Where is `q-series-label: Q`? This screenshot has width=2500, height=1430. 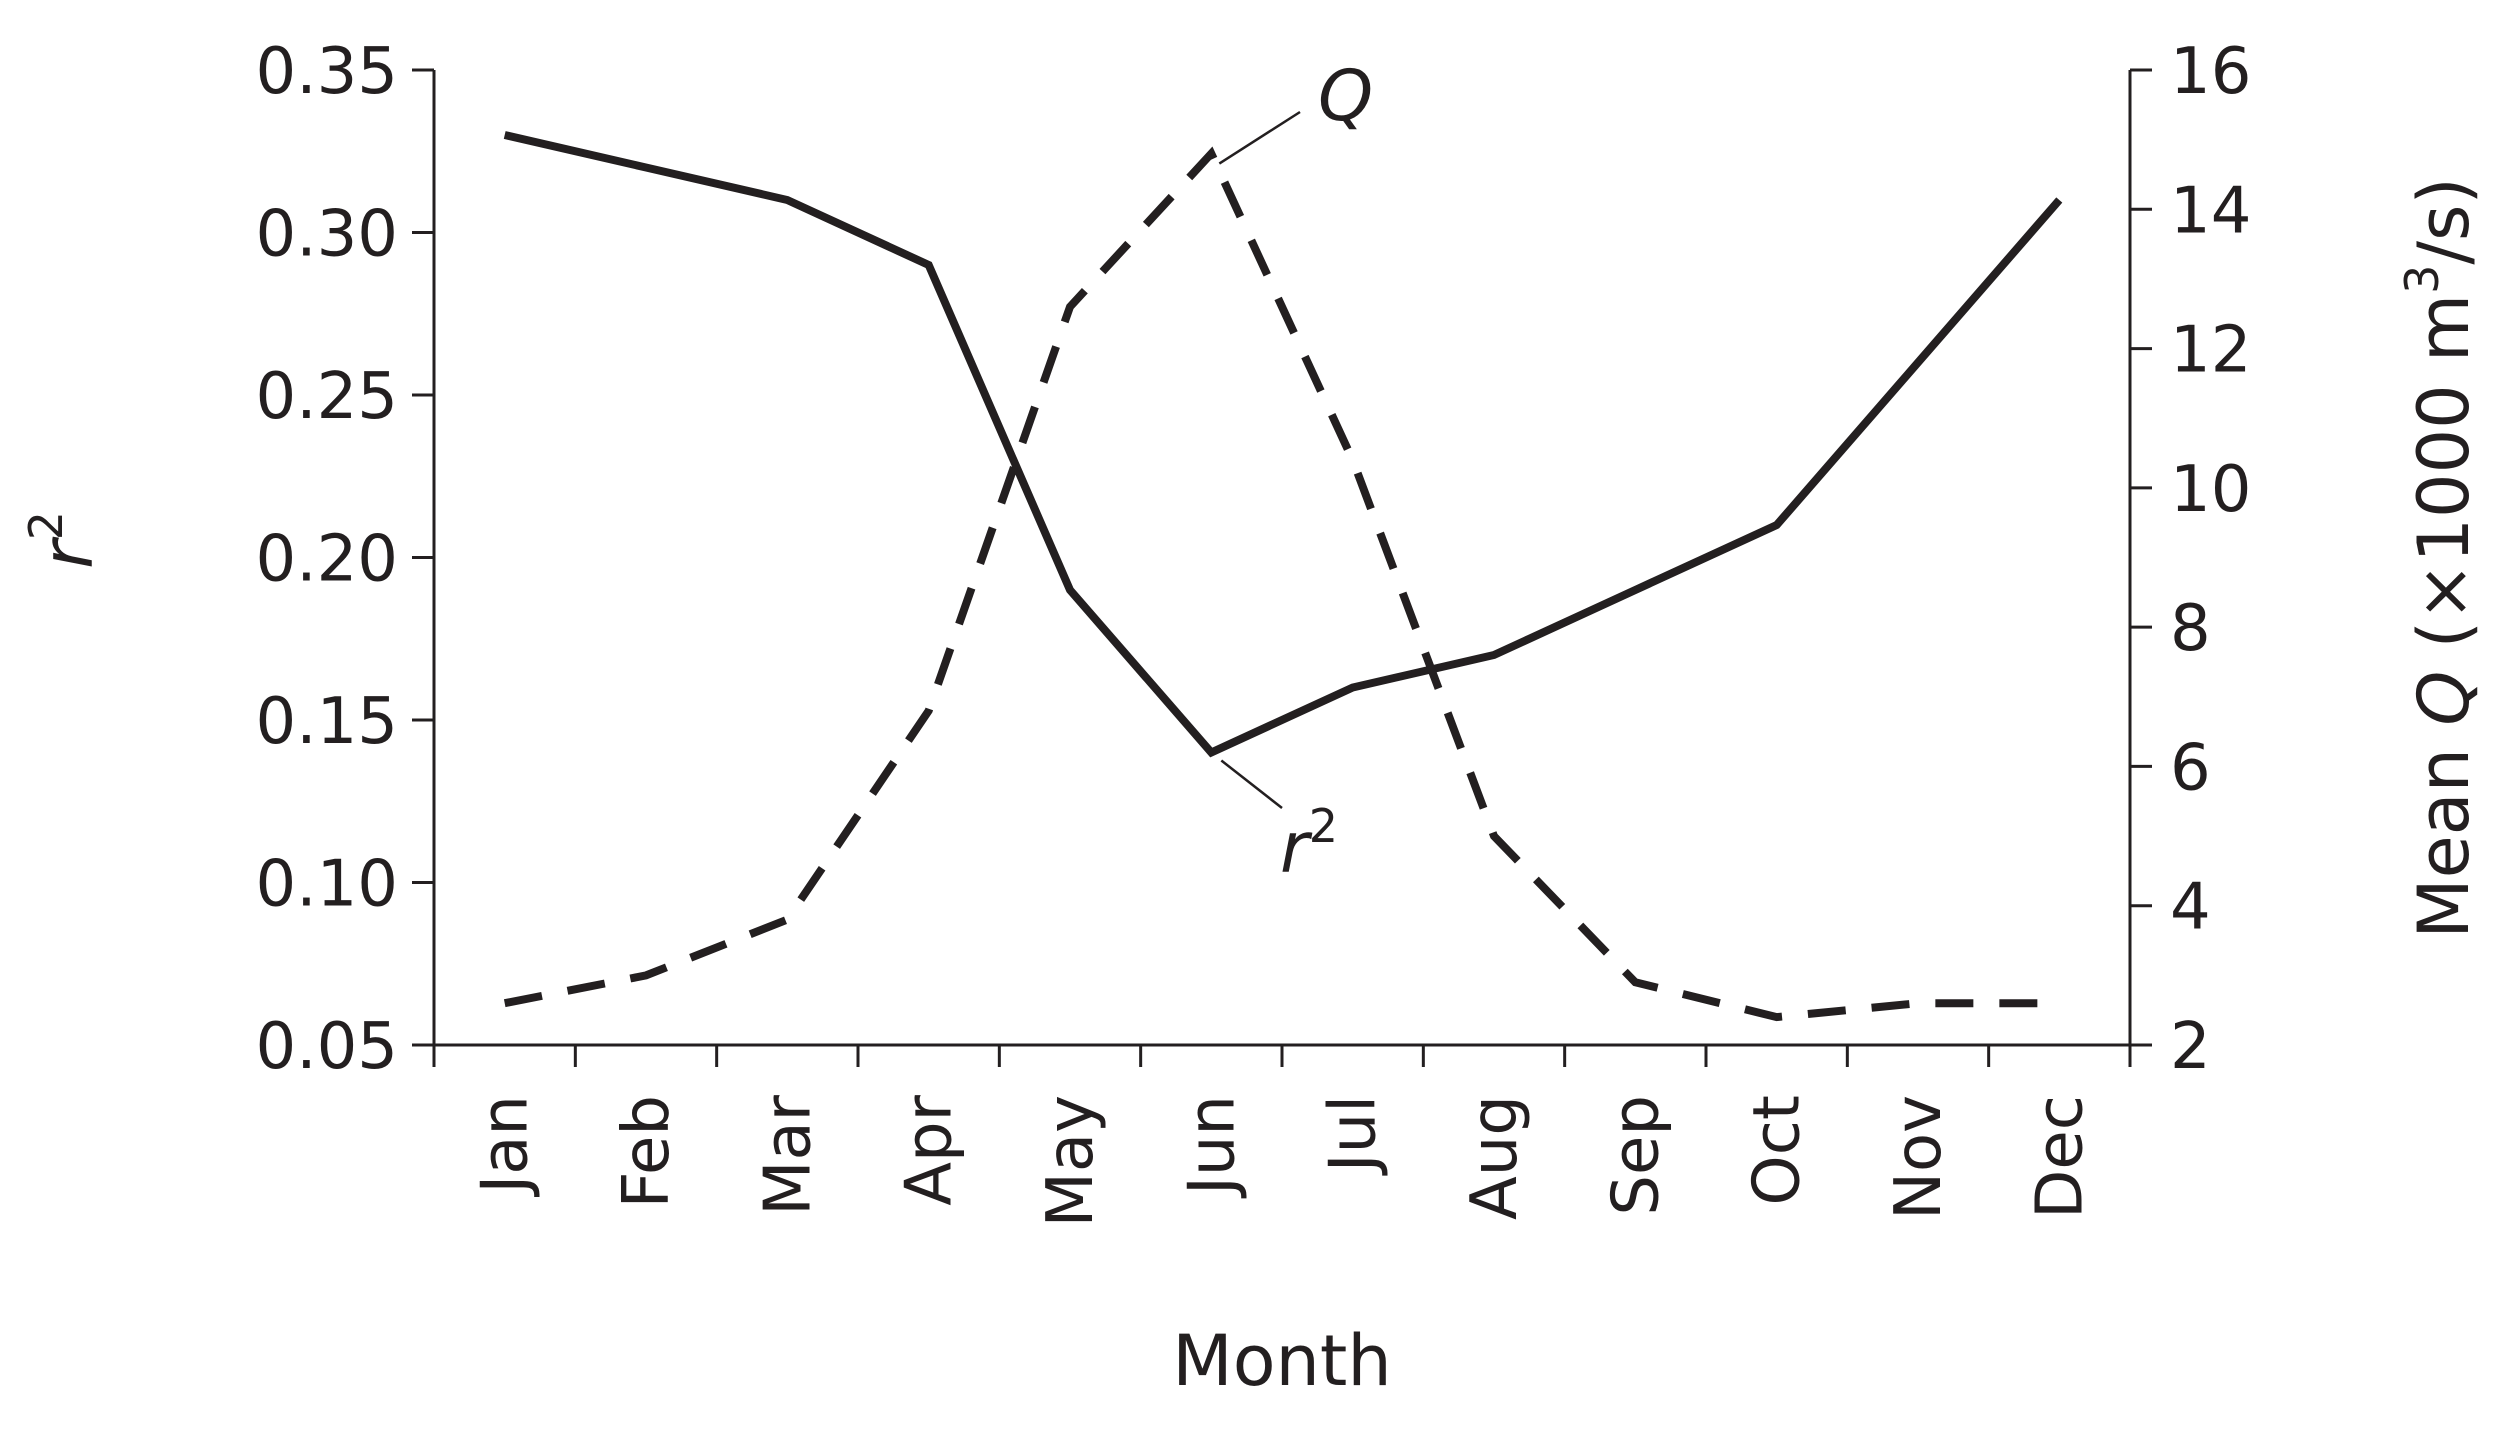
q-series-label: Q is located at coordinates (1345, 96).